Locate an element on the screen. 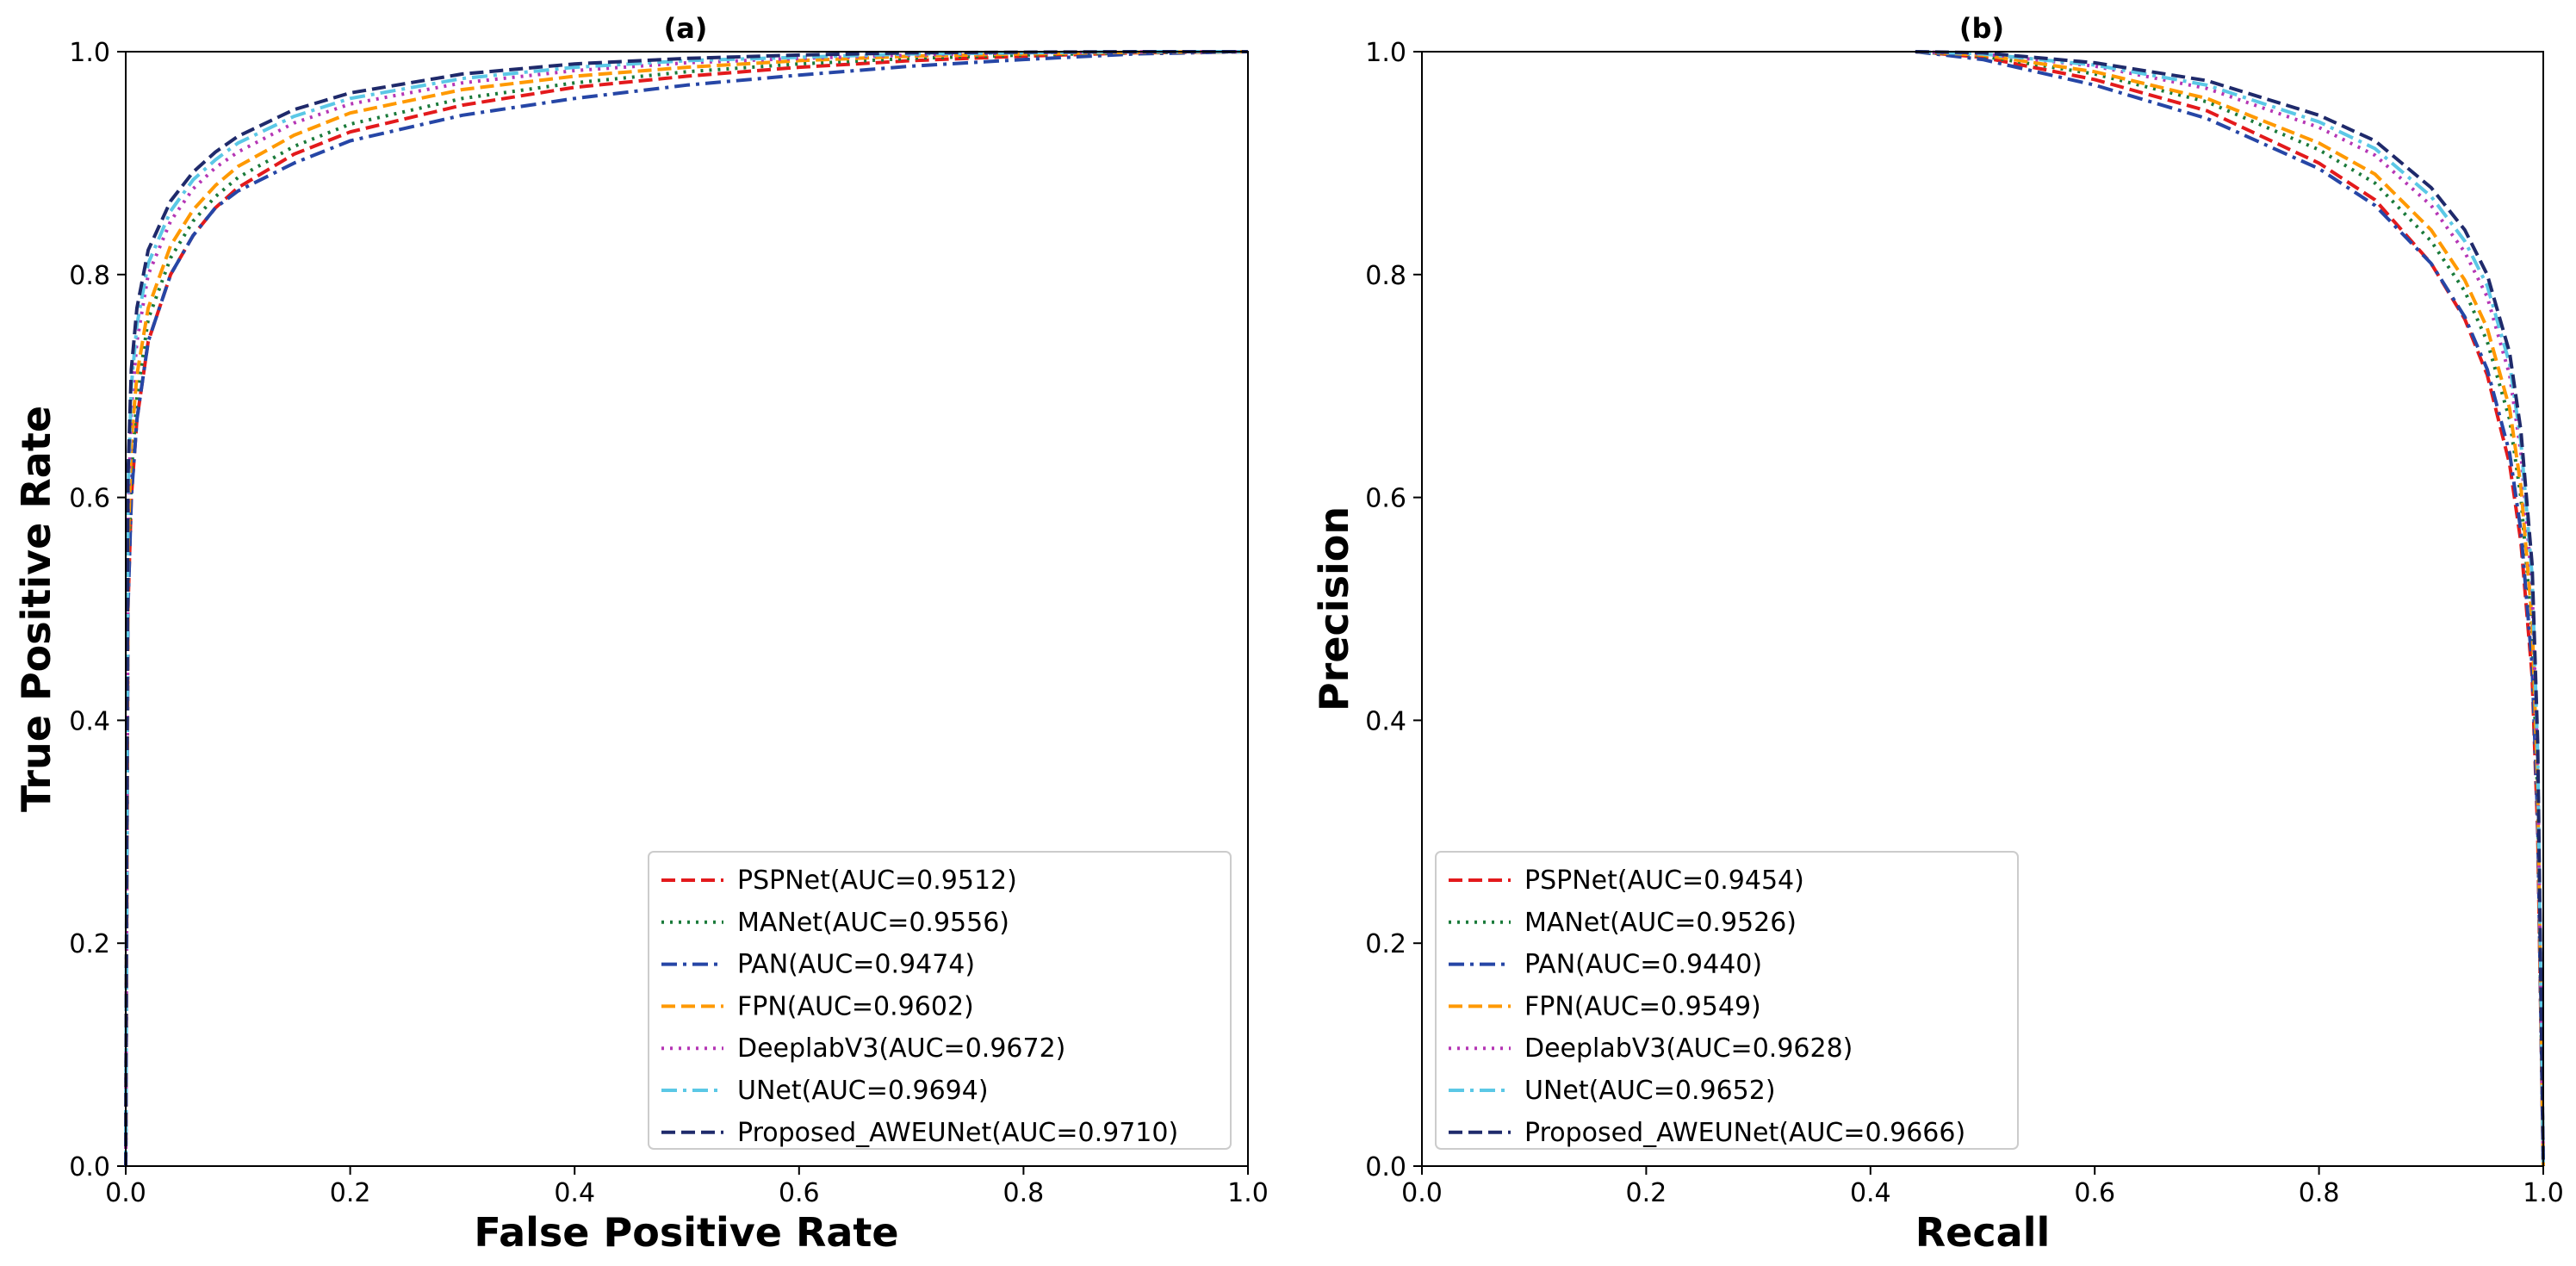 This screenshot has width=2576, height=1266. panel-b-ytick-label: 0.2 is located at coordinates (1385, 944).